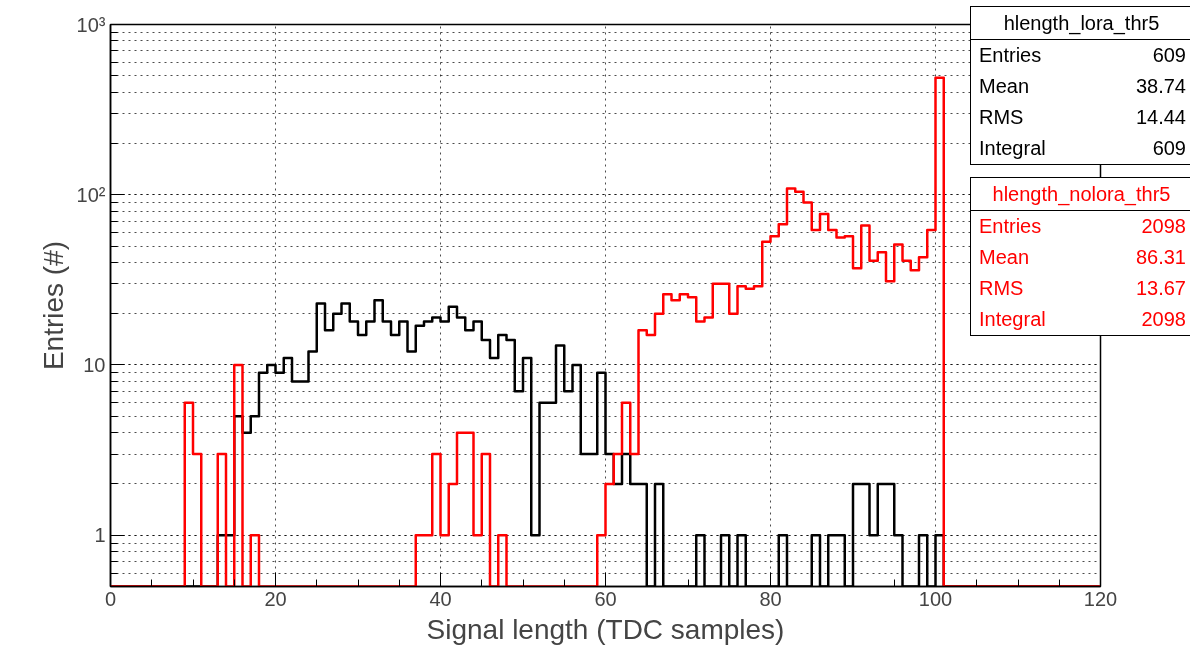  Describe the element at coordinates (1080, 256) in the screenshot. I see `legend: hlength_nolora_thr5 Entries 2098 Mean 86.31 RMS 13.67 Integral 2098` at that location.